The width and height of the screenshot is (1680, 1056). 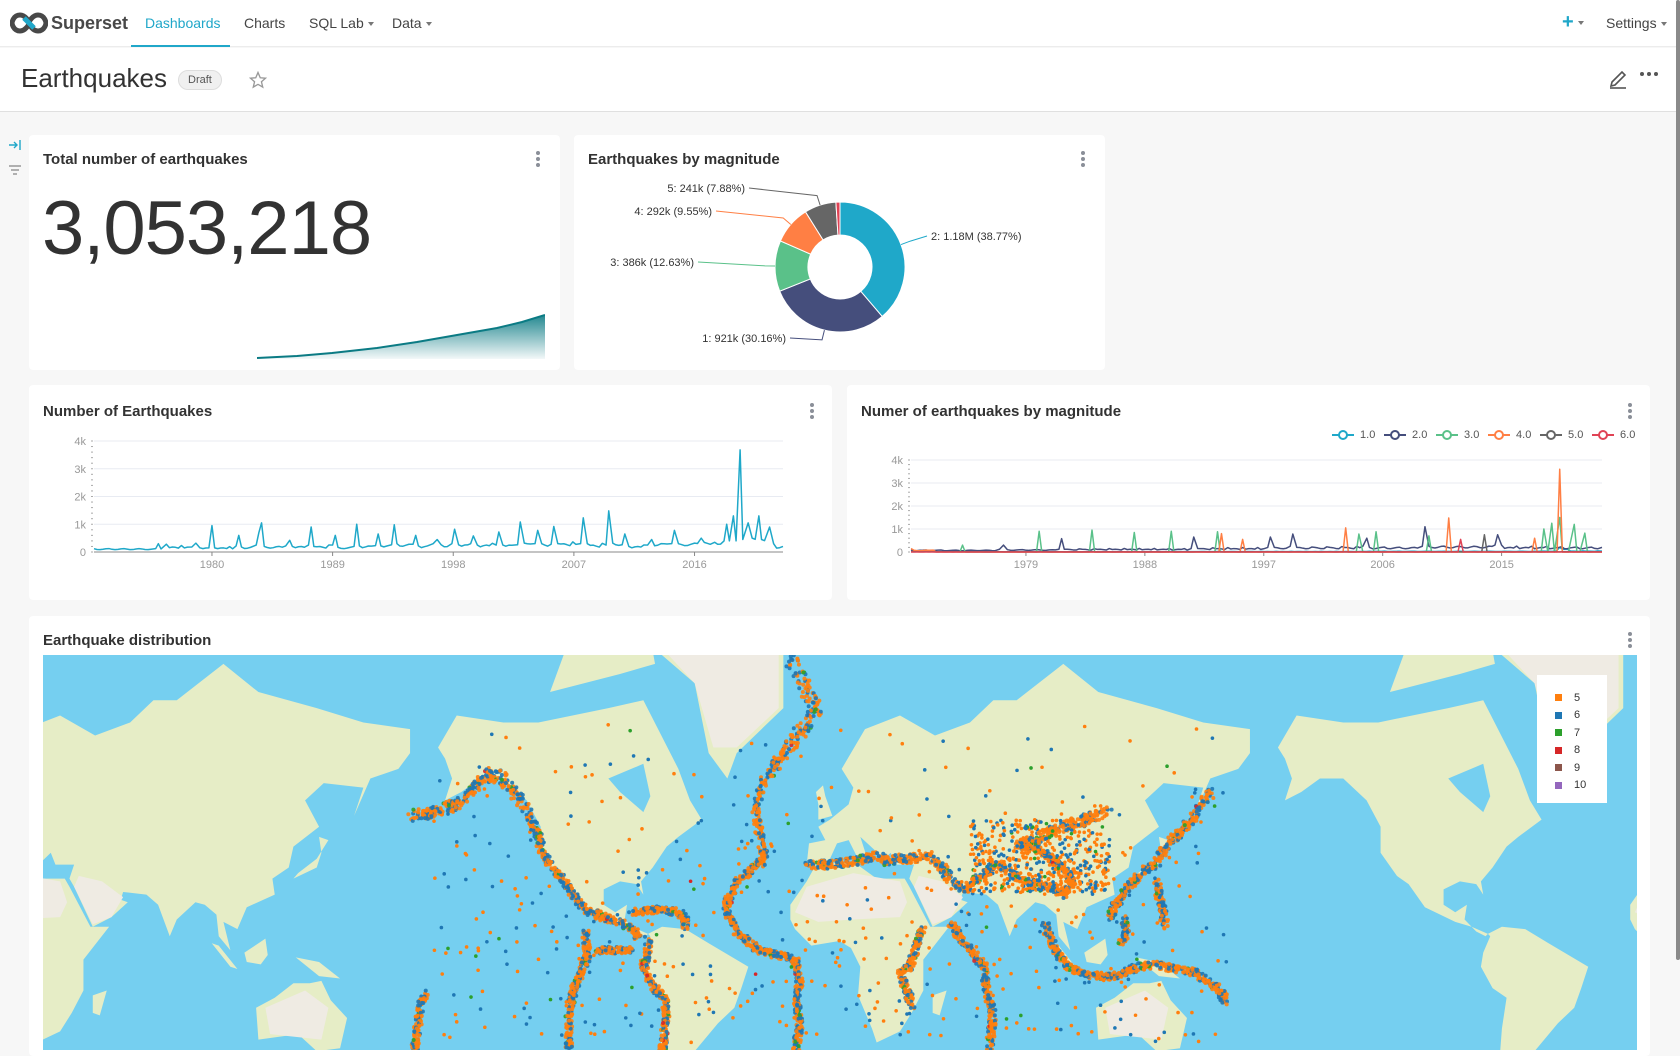 I want to click on nav-charts: Charts, so click(x=264, y=23).